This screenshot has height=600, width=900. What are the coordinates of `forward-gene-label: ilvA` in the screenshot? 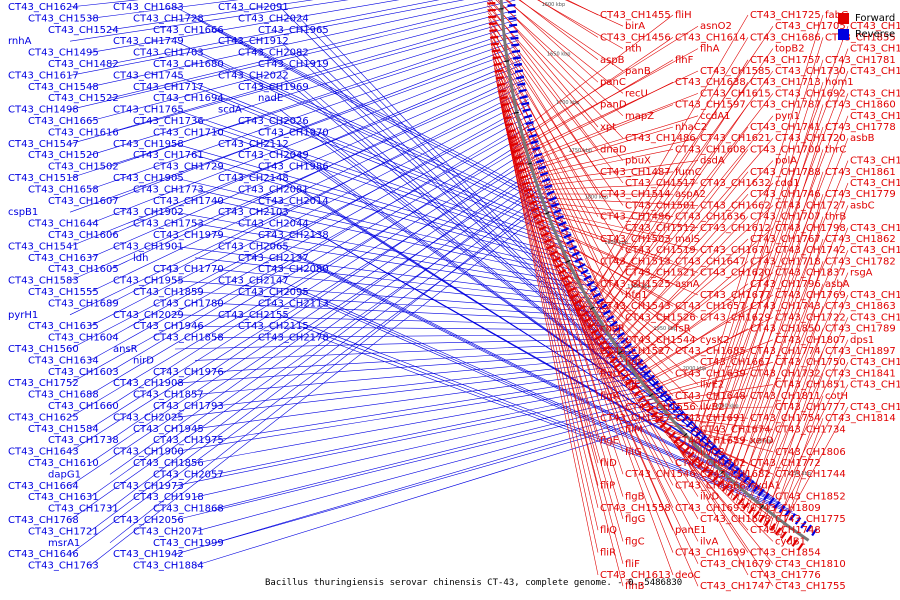 It's located at (709, 541).